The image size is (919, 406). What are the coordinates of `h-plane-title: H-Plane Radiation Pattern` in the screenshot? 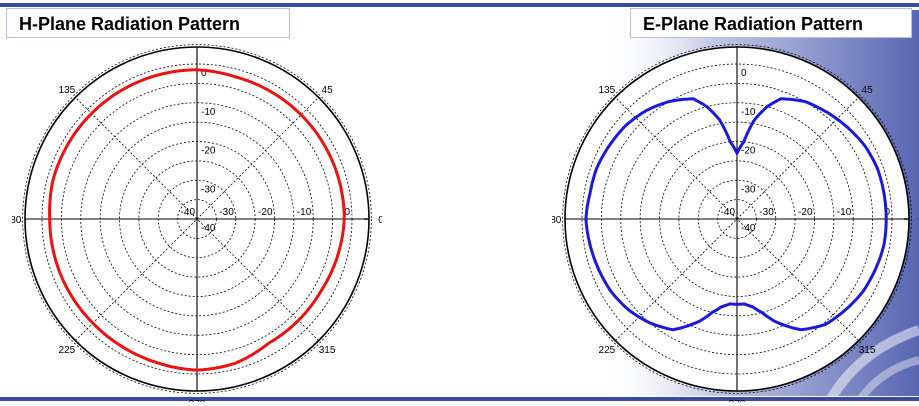 It's located at (148, 23).